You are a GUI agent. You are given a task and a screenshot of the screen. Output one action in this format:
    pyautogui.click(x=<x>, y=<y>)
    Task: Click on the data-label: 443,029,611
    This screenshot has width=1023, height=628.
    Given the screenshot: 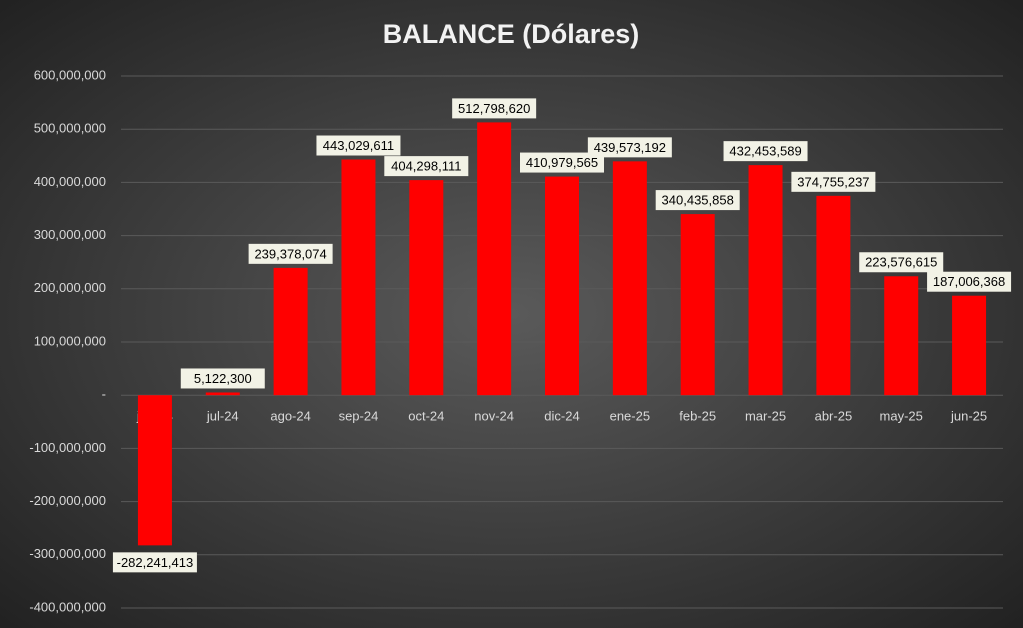 What is the action you would take?
    pyautogui.click(x=358, y=145)
    